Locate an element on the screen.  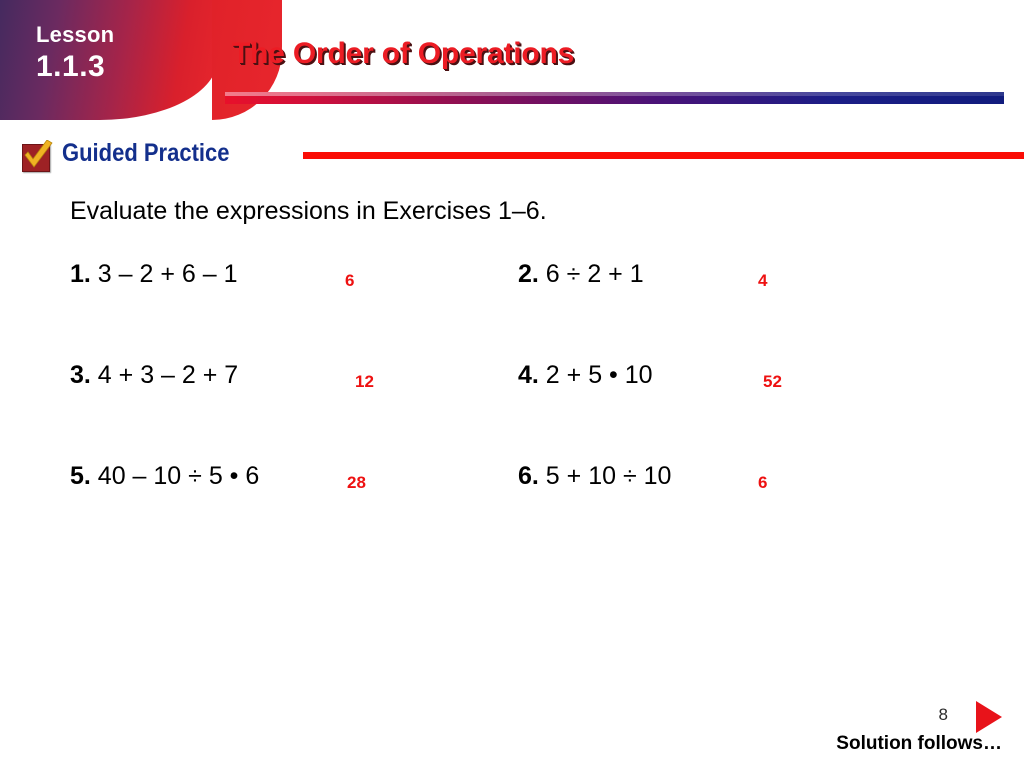
exercise-expression: 4 + 3 – 2 + 7 is located at coordinates (168, 375).